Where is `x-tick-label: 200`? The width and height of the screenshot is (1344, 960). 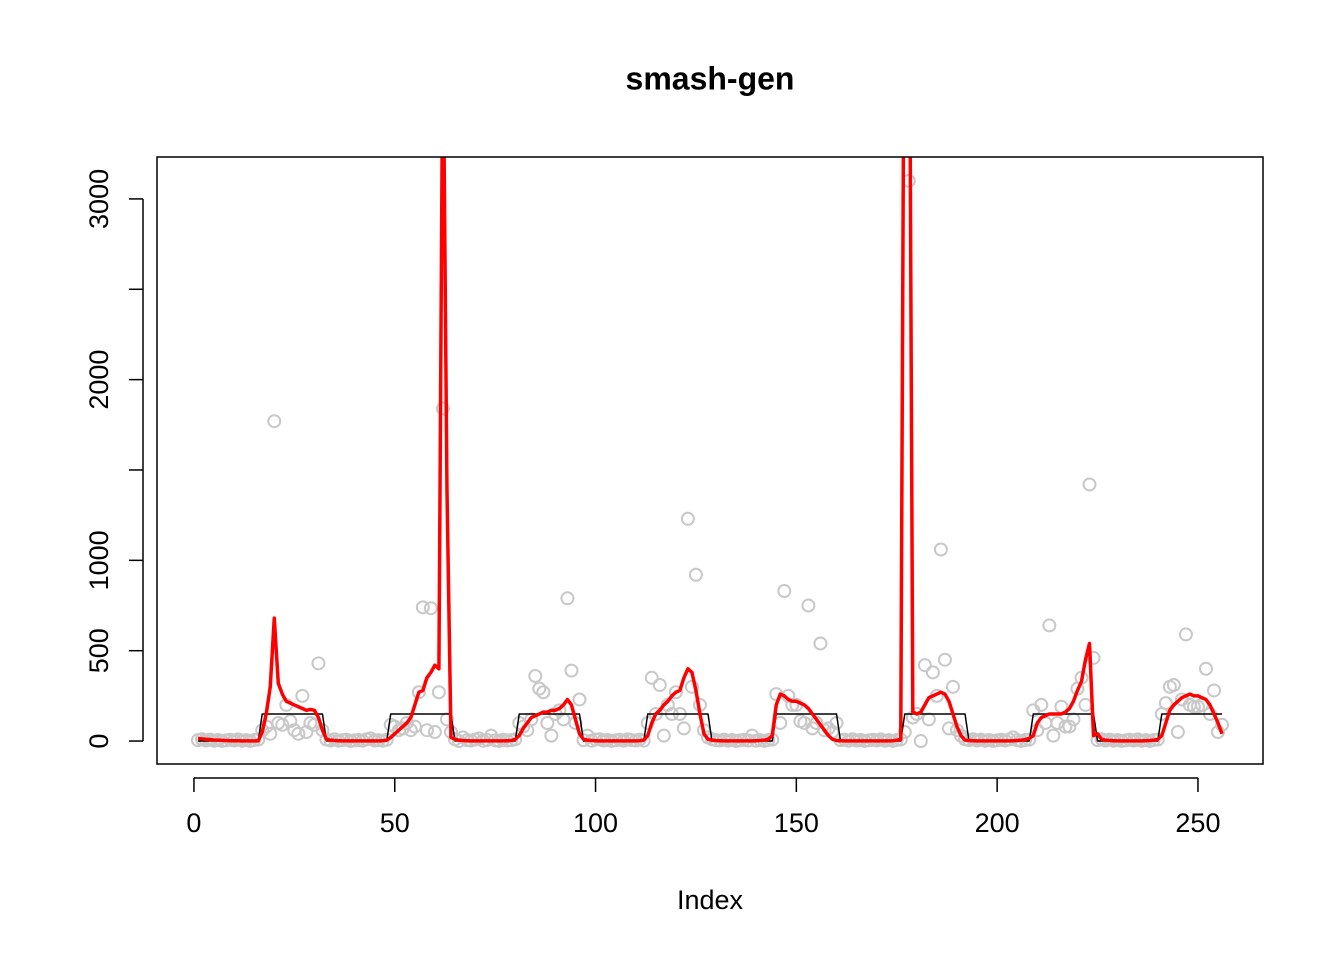
x-tick-label: 200 is located at coordinates (997, 823).